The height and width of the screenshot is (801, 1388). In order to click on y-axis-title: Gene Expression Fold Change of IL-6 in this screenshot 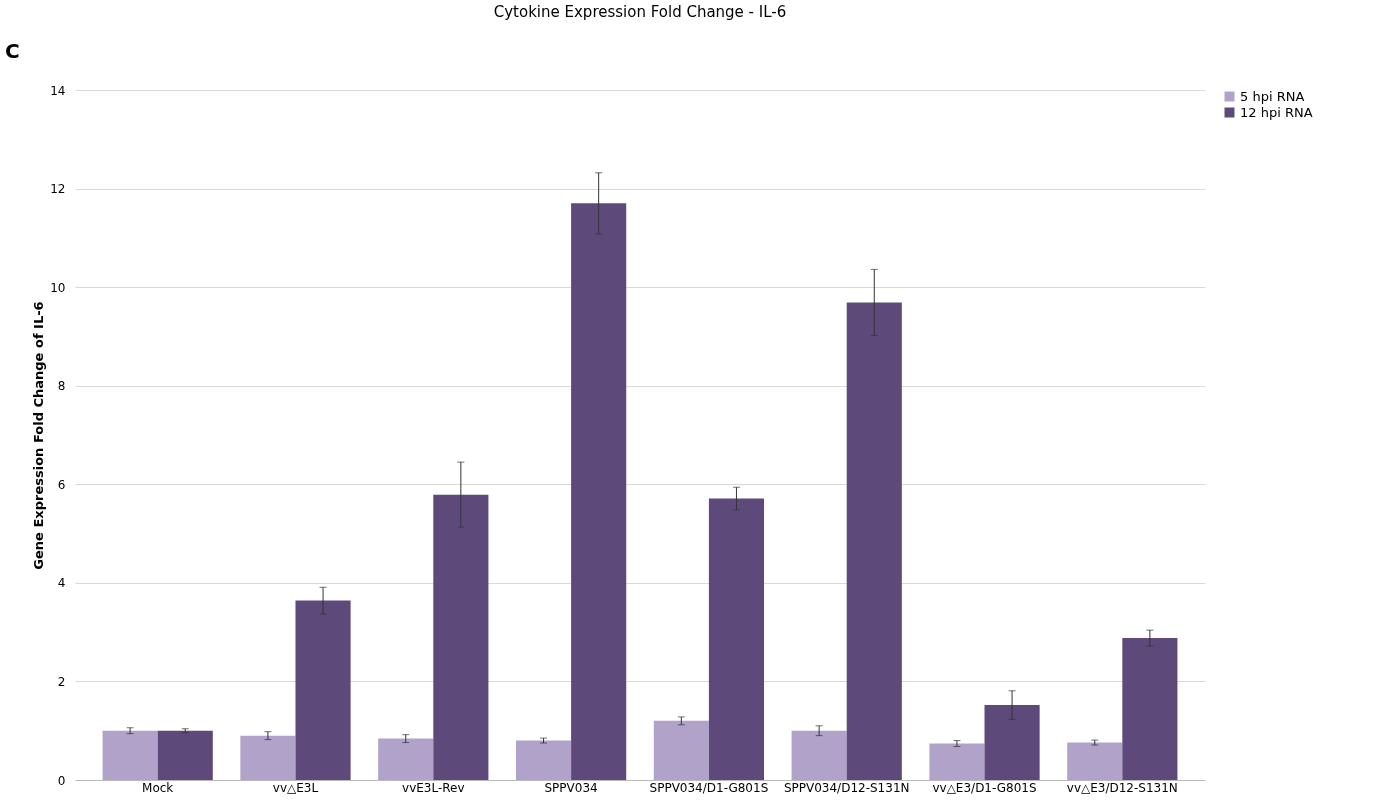, I will do `click(39, 435)`.